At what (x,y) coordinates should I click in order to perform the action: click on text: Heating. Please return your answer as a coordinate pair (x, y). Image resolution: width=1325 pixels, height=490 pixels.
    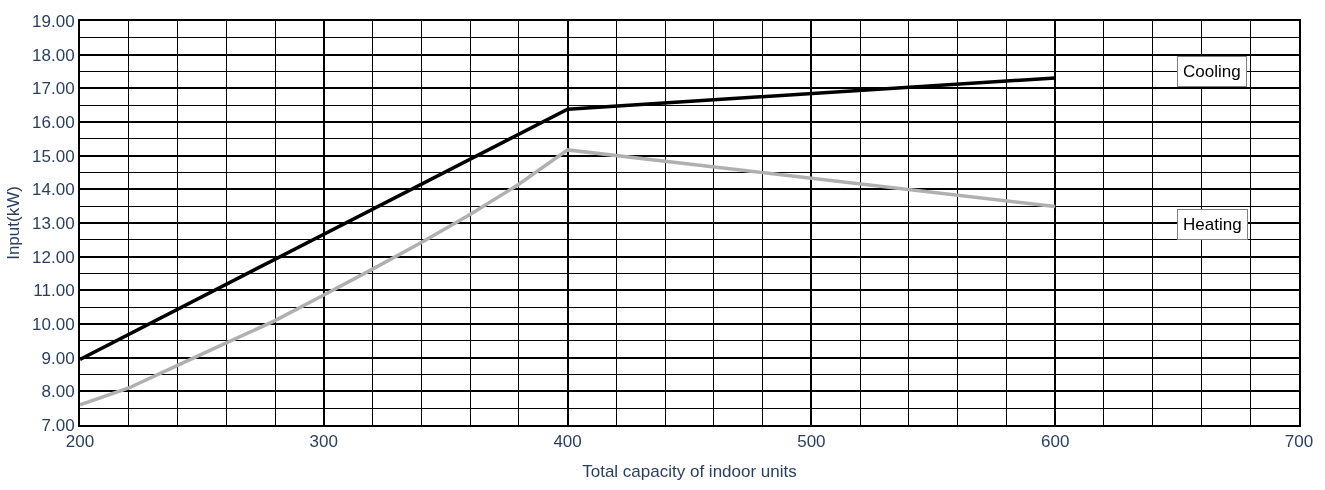
    Looking at the image, I should click on (1212, 224).